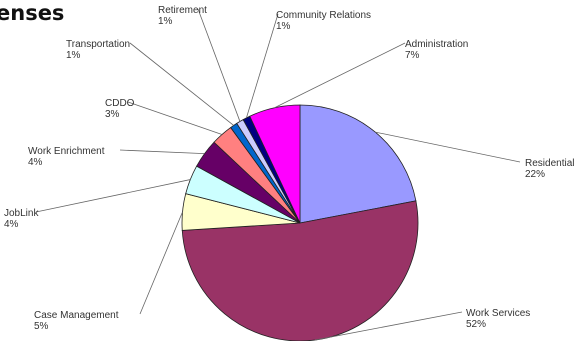 The image size is (587, 341). I want to click on slice-label-work-enrichment: Work Enrichment, so click(66, 151).